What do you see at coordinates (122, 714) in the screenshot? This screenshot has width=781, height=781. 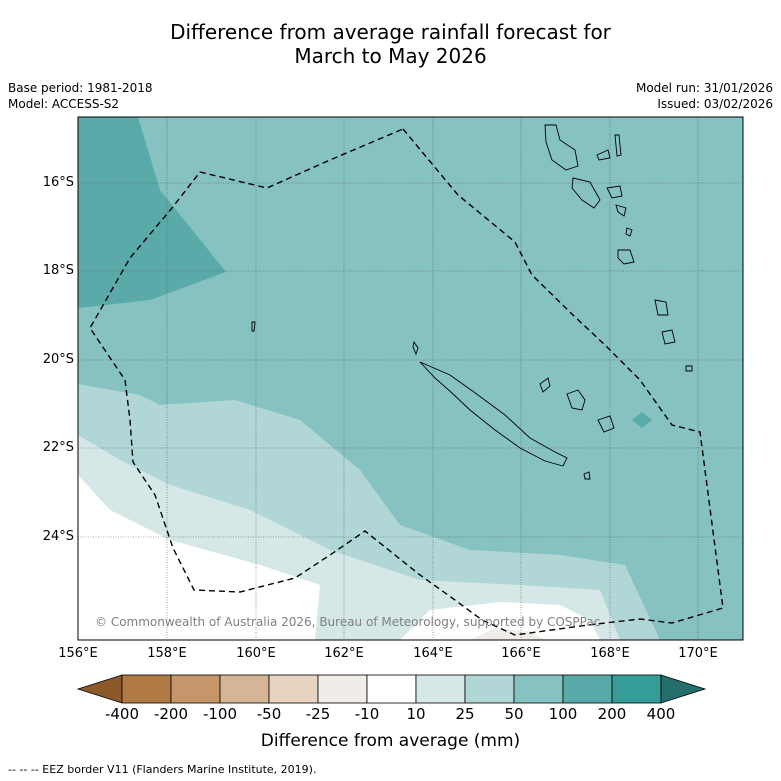 I see `colorbar-tick-label: -400` at bounding box center [122, 714].